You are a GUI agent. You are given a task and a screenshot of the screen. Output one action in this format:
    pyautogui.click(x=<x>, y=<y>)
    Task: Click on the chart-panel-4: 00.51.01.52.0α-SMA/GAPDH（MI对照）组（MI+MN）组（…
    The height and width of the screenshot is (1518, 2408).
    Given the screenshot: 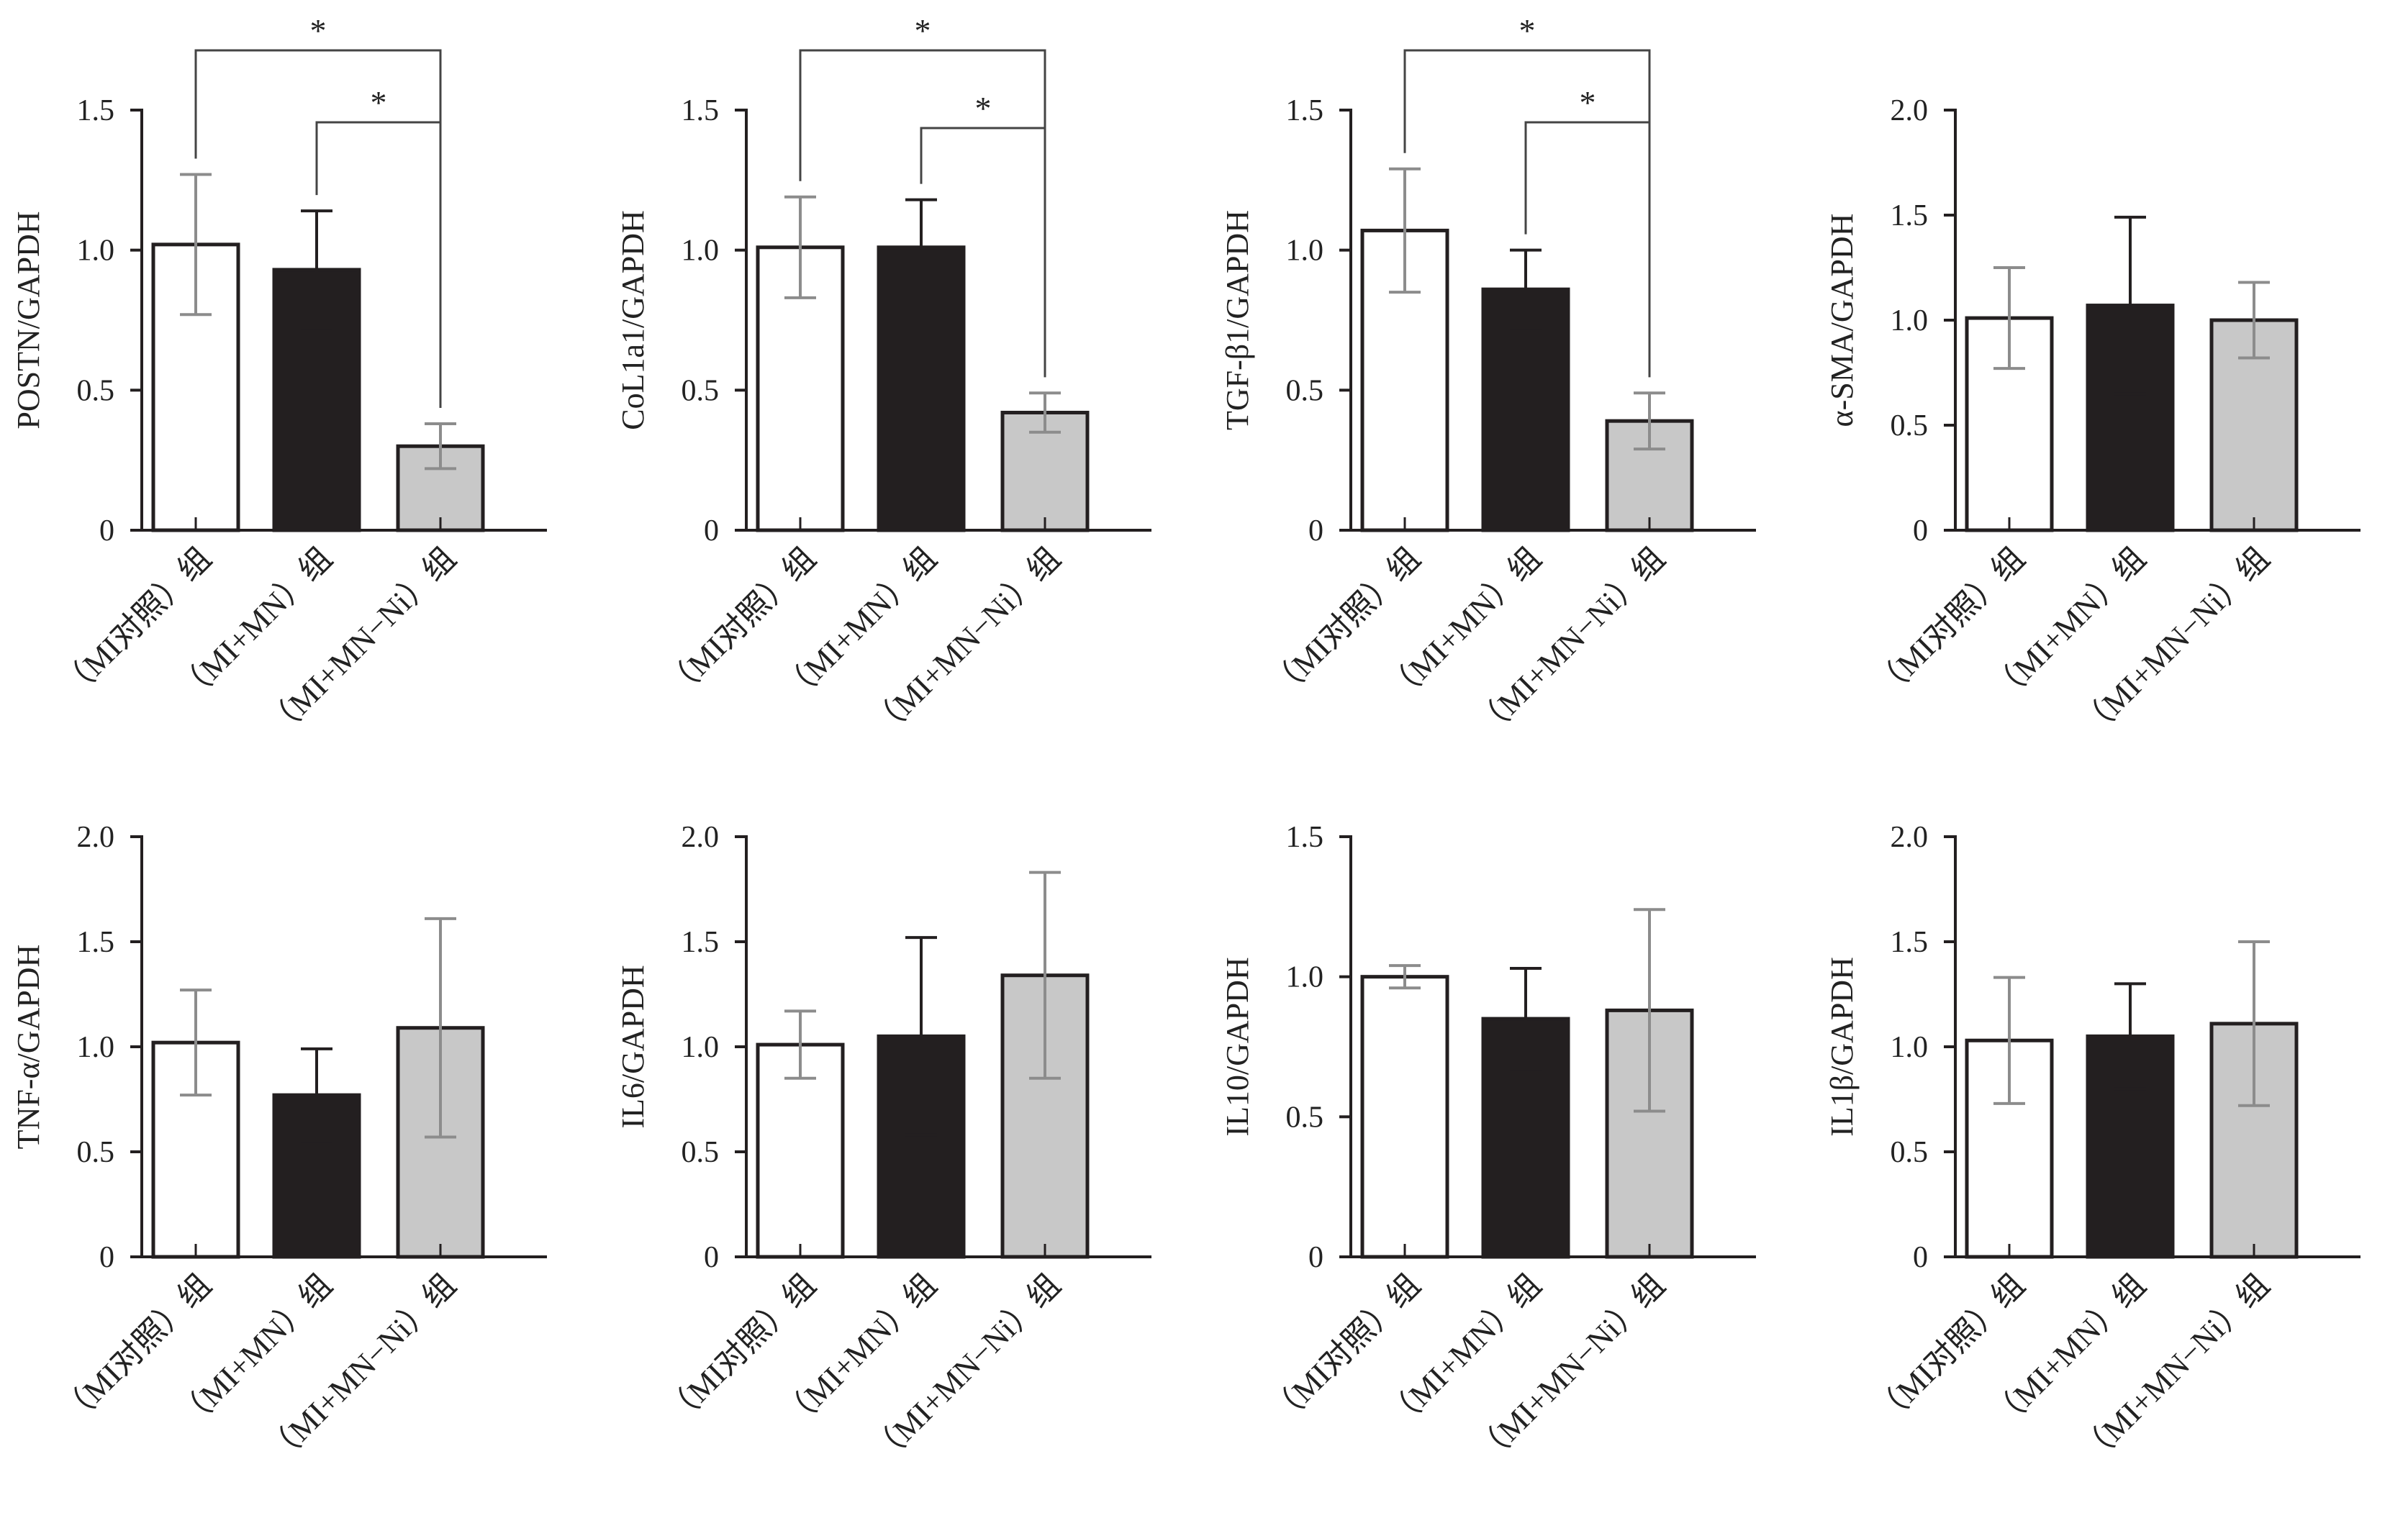 What is the action you would take?
    pyautogui.click(x=2092, y=419)
    